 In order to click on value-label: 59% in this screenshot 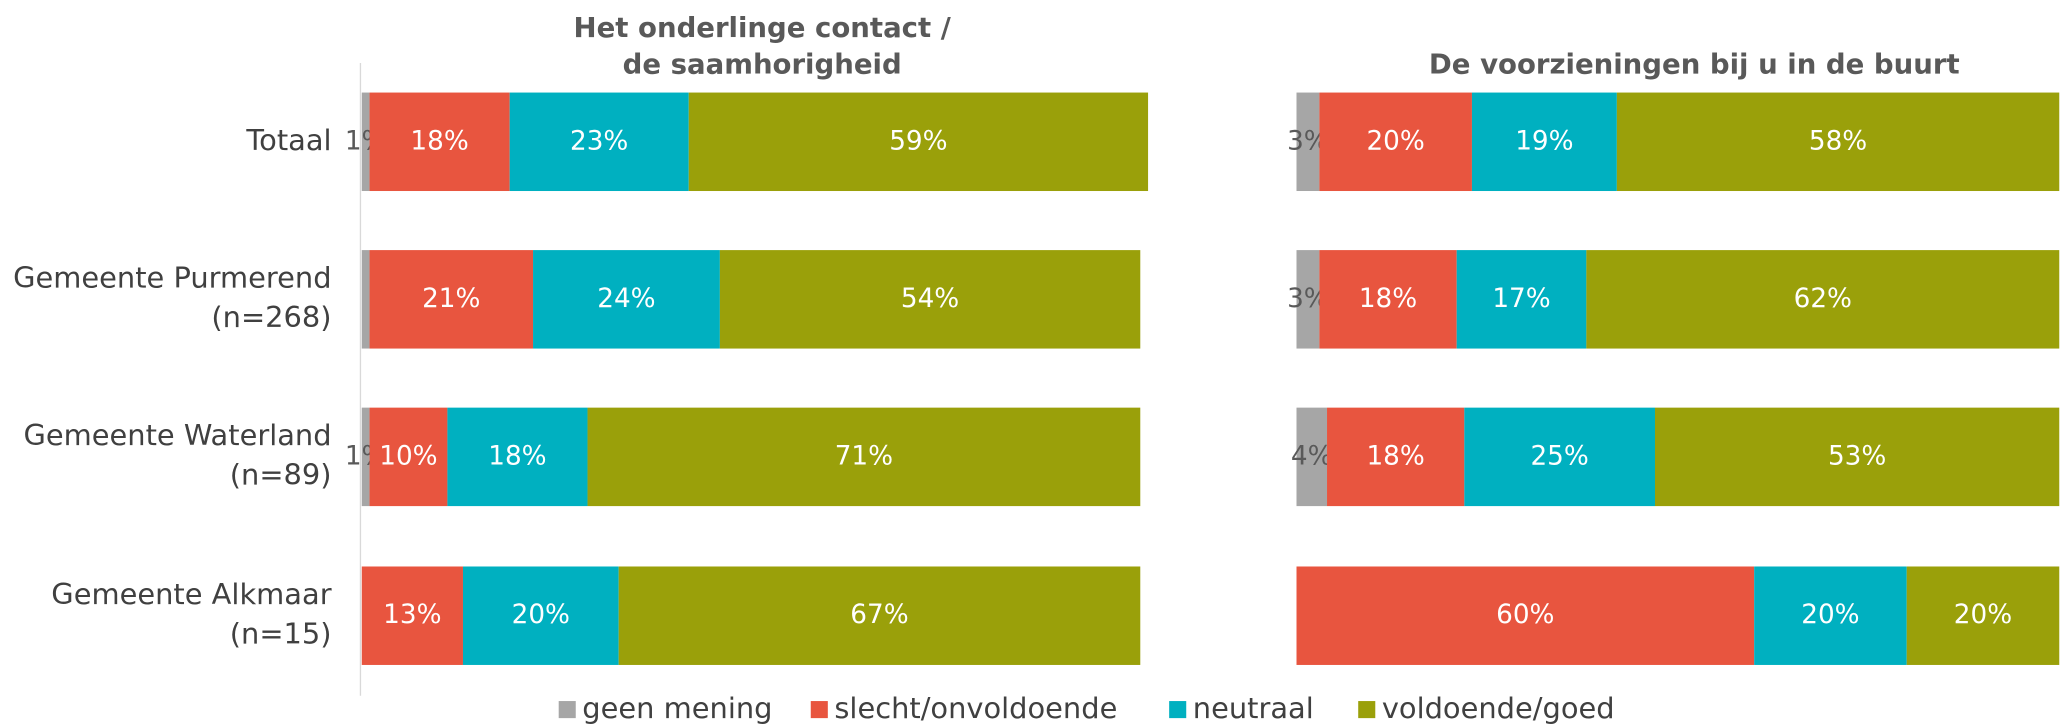, I will do `click(918, 141)`.